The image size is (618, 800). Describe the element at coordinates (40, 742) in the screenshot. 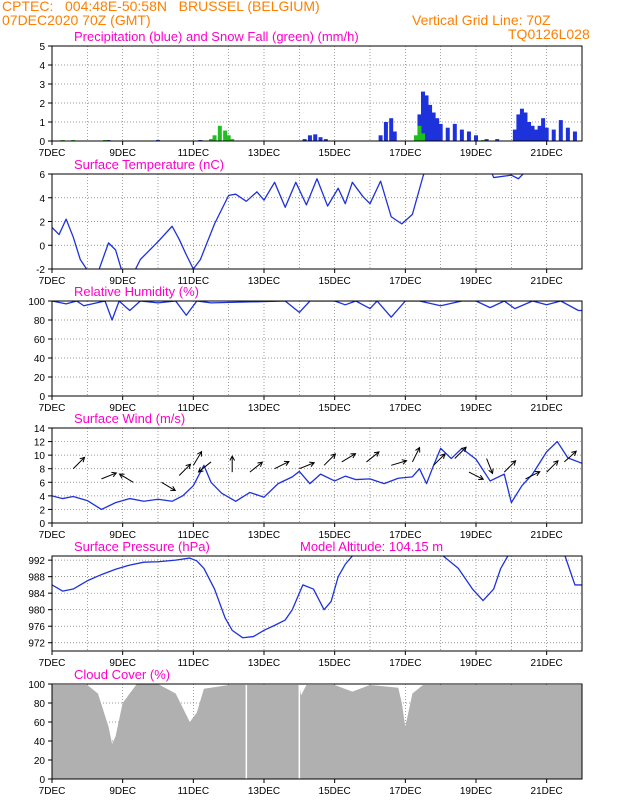

I see `y-tick-label: 40` at that location.